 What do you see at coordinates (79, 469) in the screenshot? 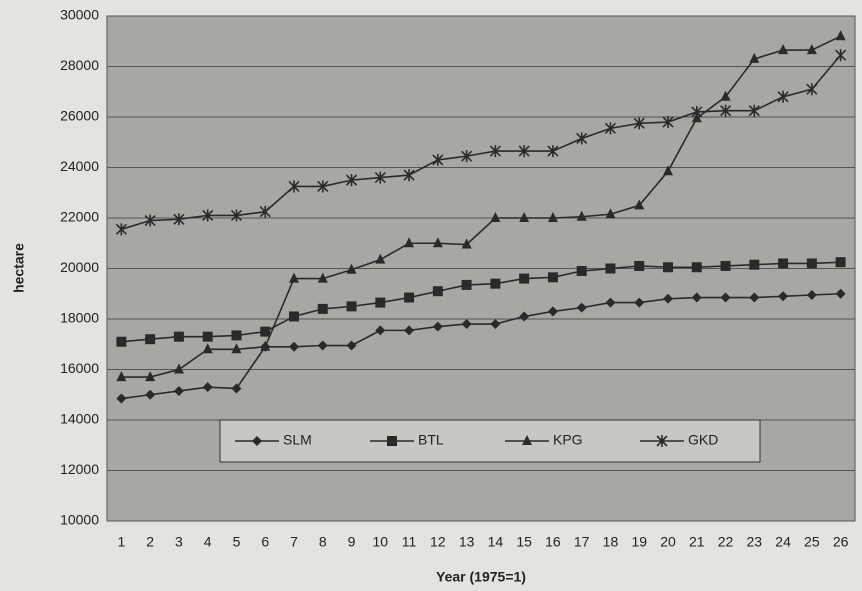
I see `y-tick-label: 12000` at bounding box center [79, 469].